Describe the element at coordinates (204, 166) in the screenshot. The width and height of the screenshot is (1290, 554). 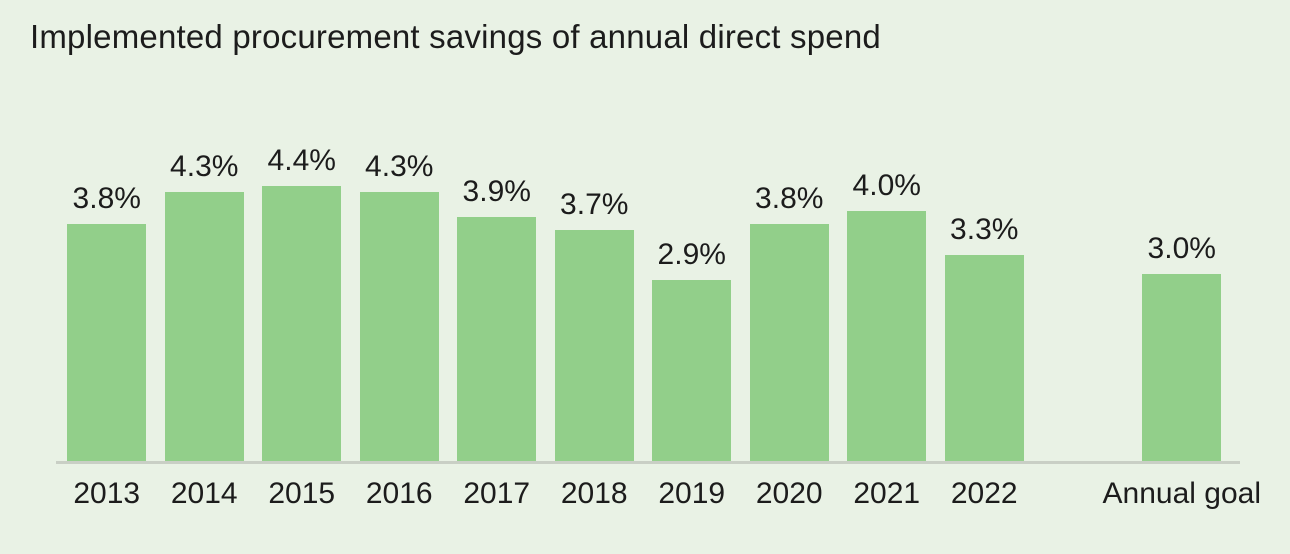
I see `value-label-2014: 4.3%` at that location.